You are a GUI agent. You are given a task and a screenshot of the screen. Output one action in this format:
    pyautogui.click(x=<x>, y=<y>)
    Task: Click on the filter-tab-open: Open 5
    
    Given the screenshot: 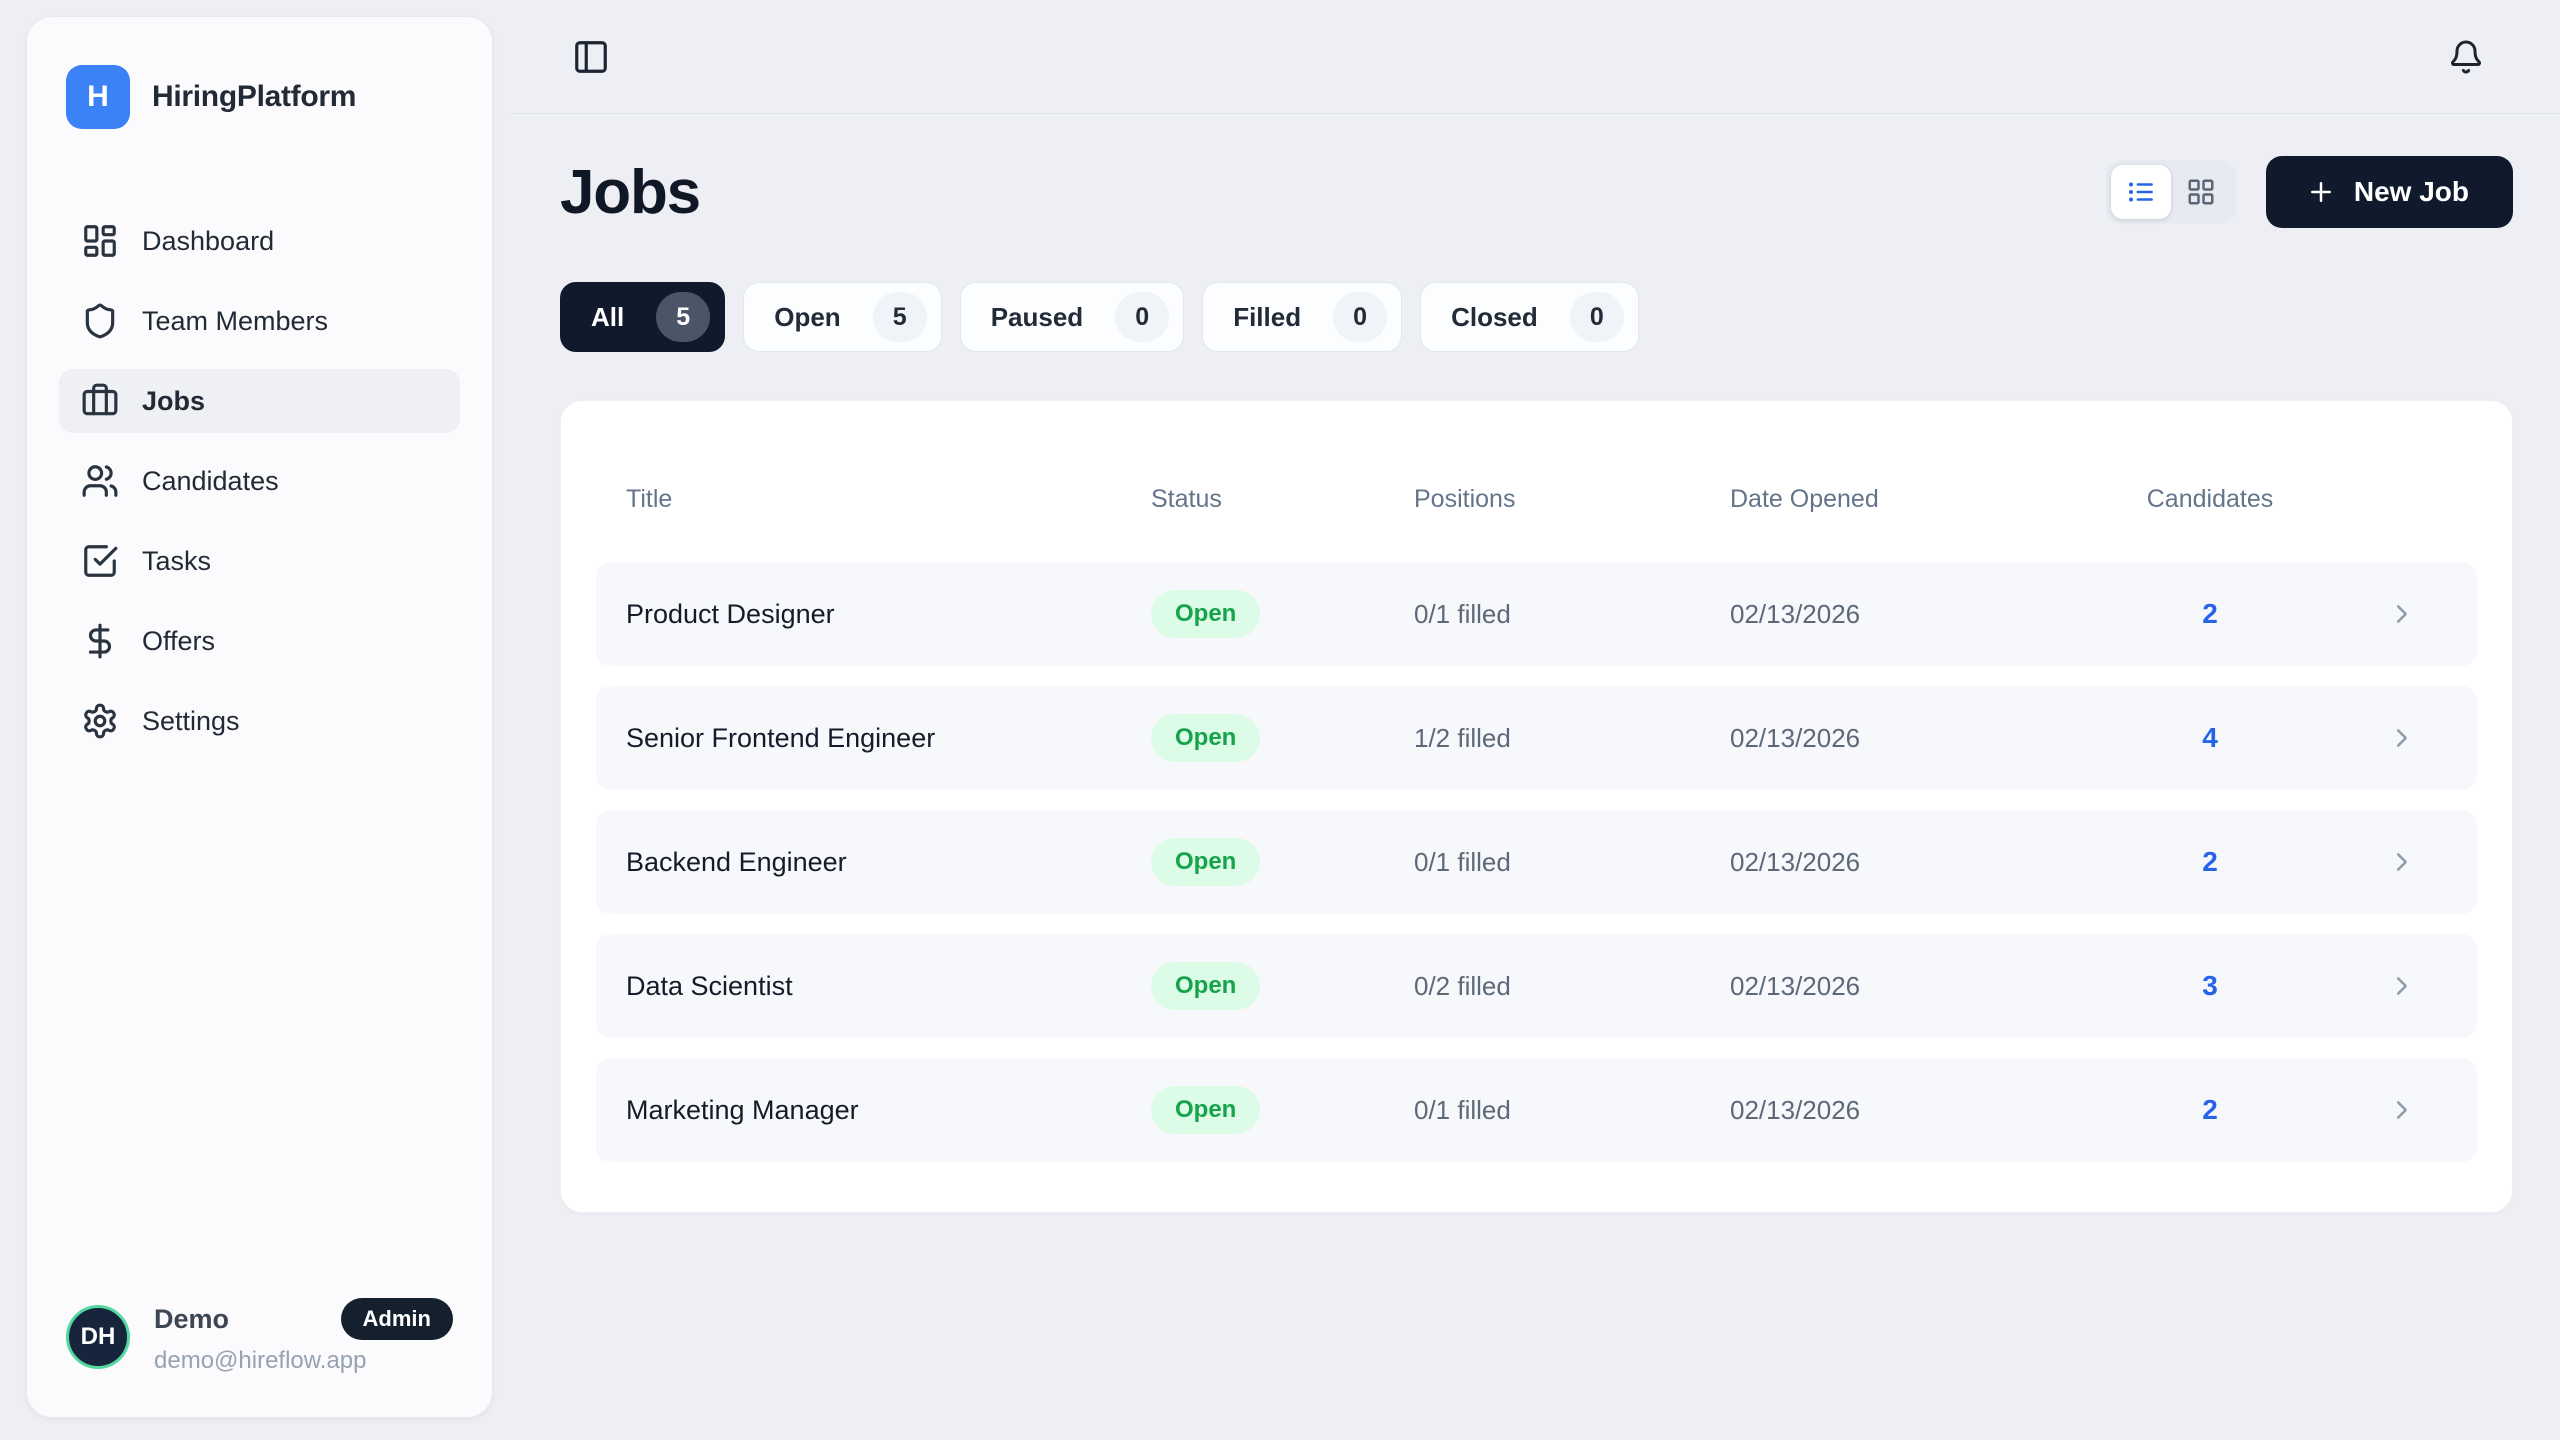 What is the action you would take?
    pyautogui.click(x=842, y=317)
    